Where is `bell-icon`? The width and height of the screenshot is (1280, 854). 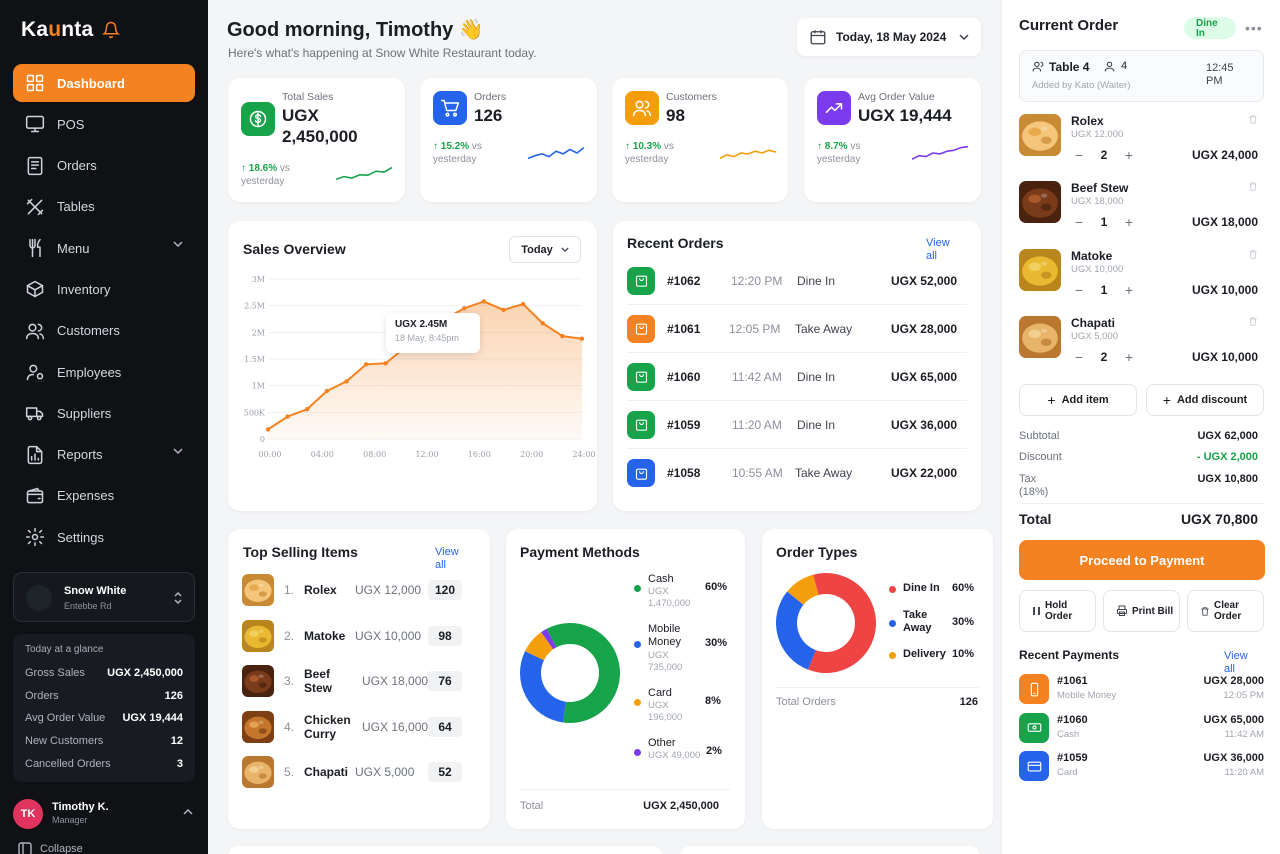 bell-icon is located at coordinates (111, 30).